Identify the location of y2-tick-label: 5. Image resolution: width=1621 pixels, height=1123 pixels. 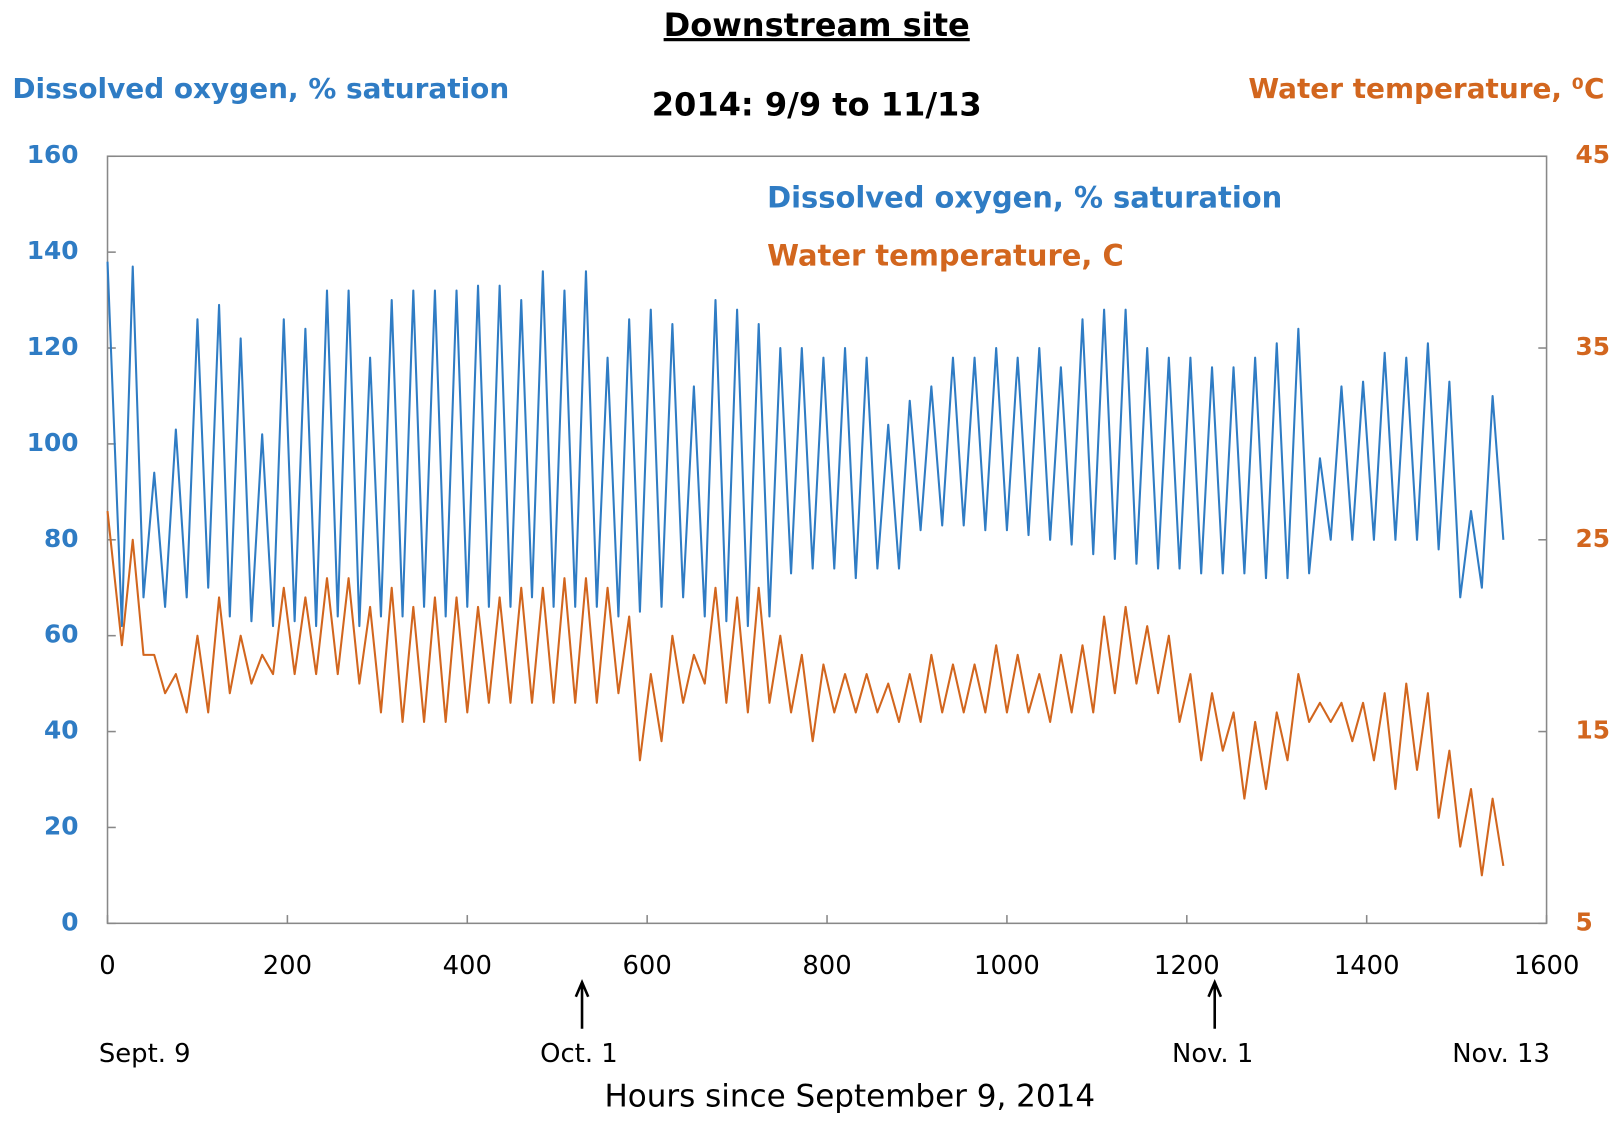
(1584, 921).